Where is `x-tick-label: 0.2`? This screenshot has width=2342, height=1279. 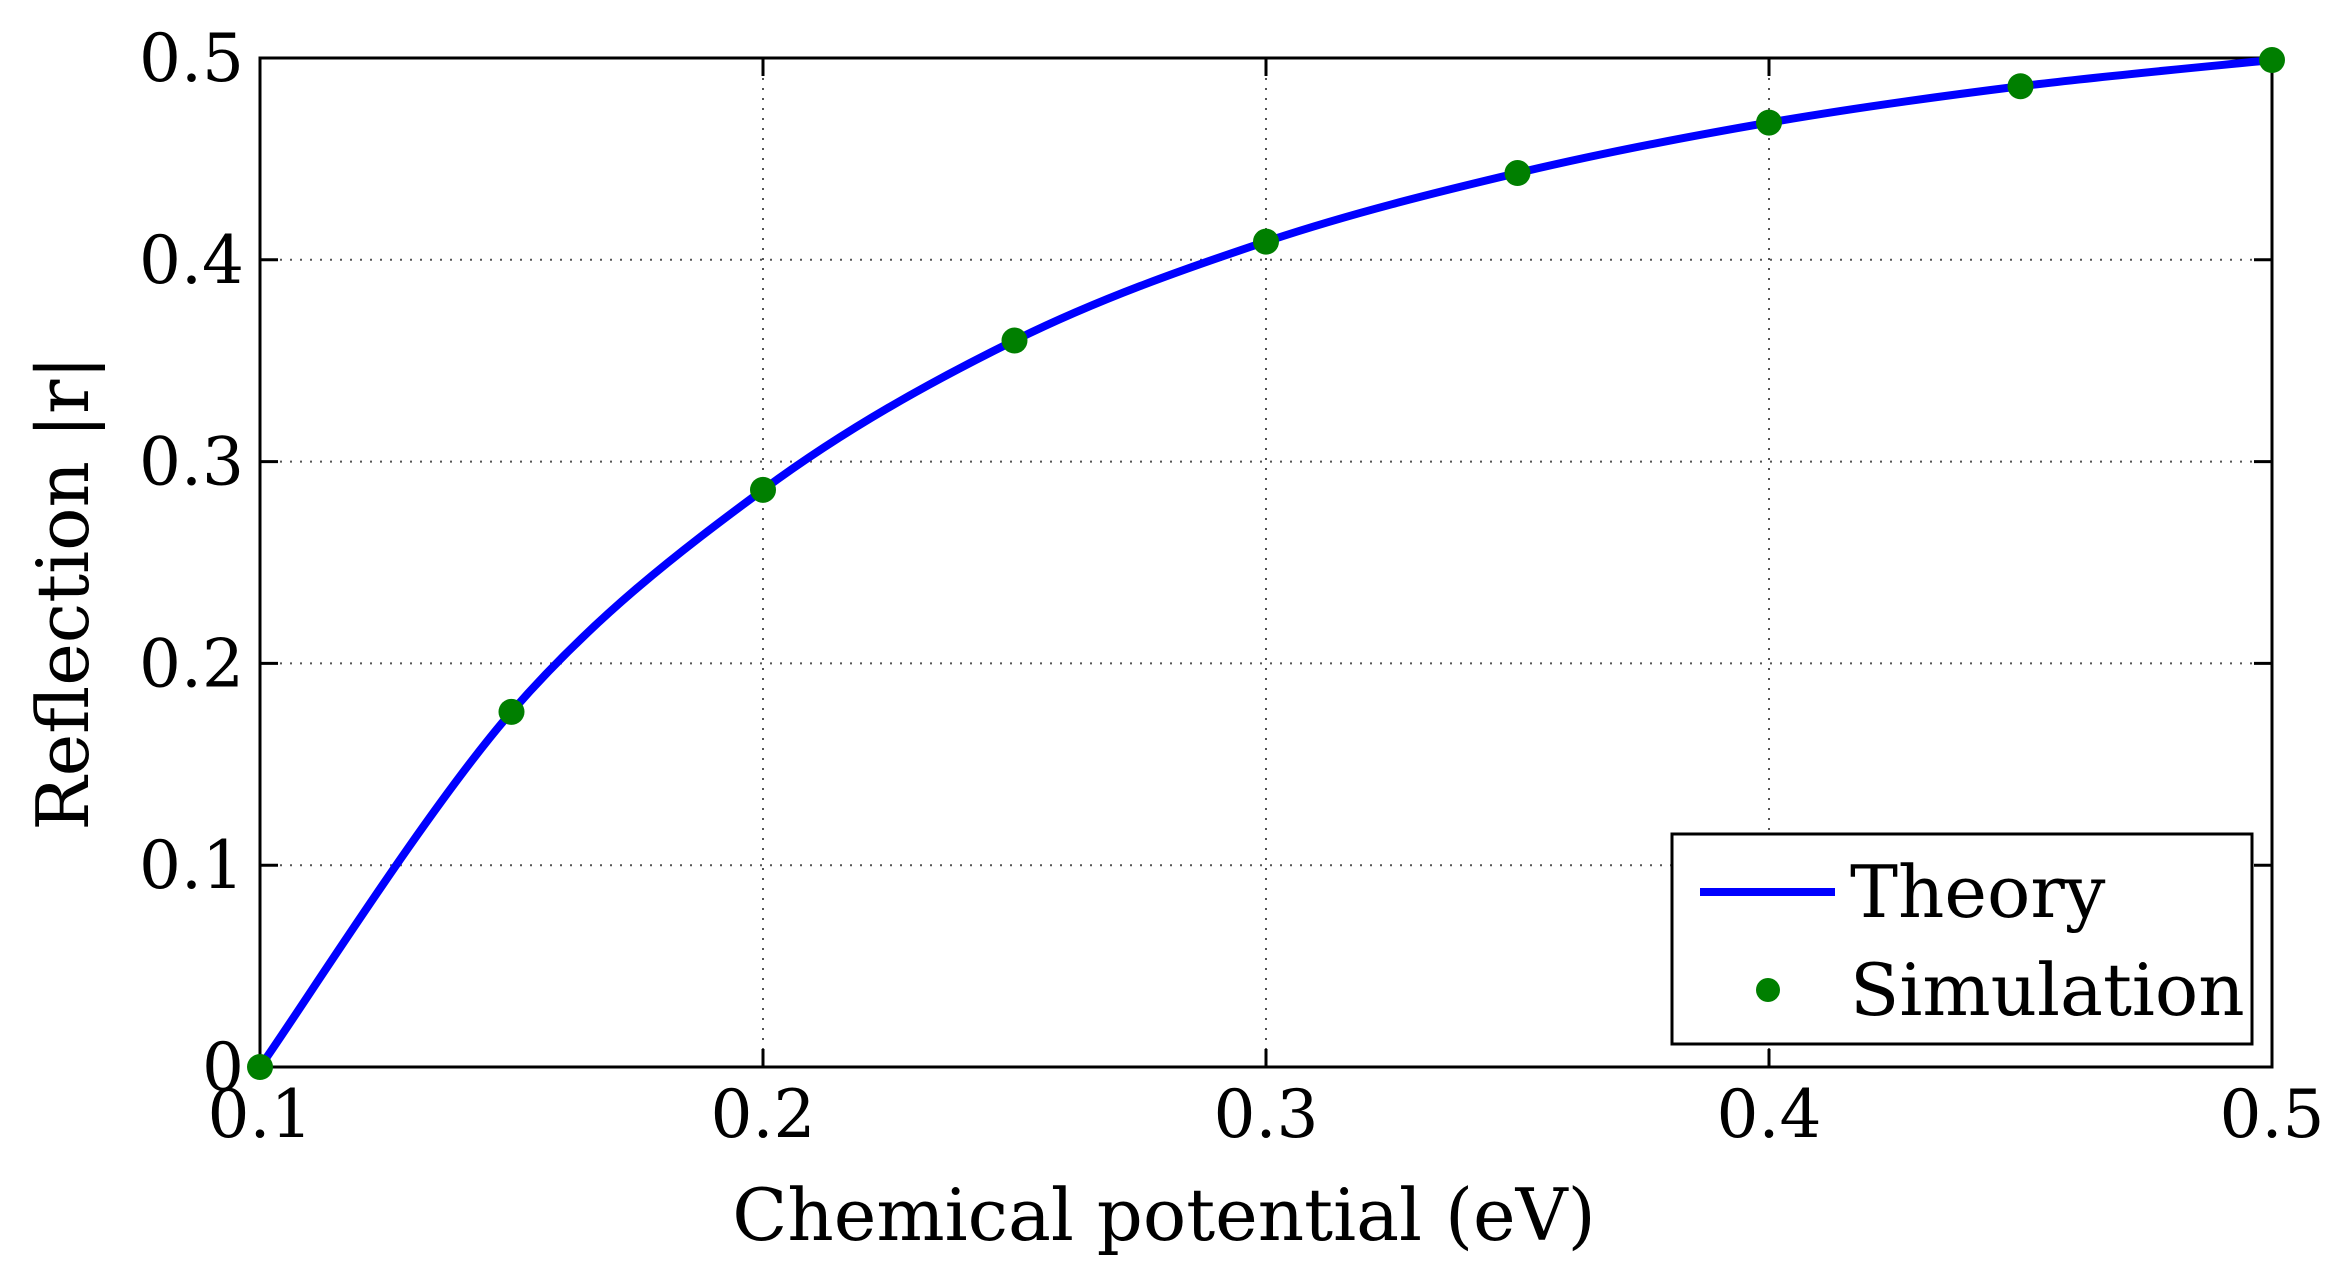
x-tick-label: 0.2 is located at coordinates (763, 1114).